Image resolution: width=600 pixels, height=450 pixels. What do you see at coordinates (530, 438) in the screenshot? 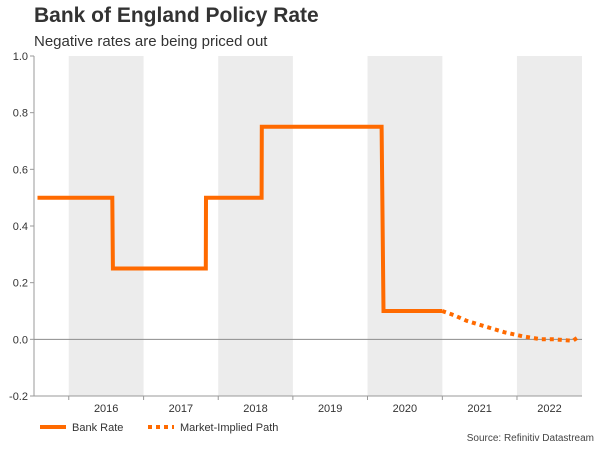
I see `source-note: Source: Refinitiv Datastream` at bounding box center [530, 438].